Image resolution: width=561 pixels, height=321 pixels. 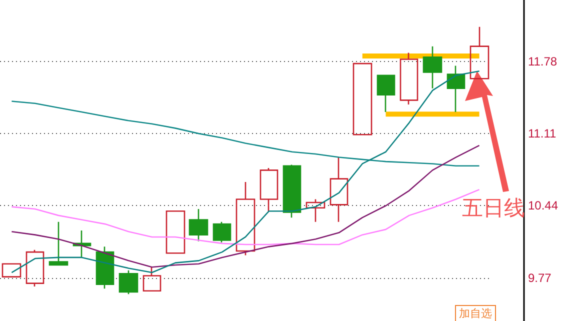 What do you see at coordinates (542, 133) in the screenshot?
I see `y-tick-label: 11.11` at bounding box center [542, 133].